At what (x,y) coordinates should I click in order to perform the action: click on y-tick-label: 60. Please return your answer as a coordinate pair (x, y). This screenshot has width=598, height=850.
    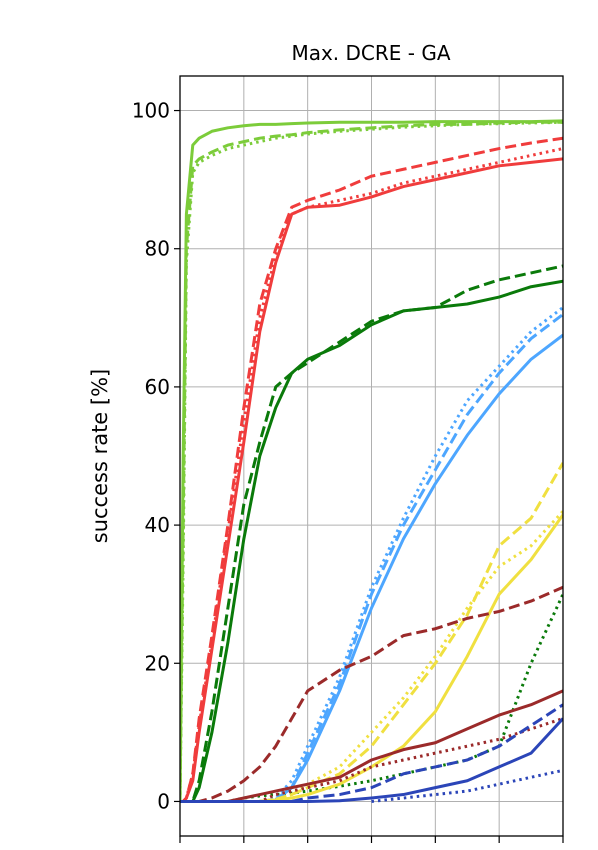
    Looking at the image, I should click on (157, 387).